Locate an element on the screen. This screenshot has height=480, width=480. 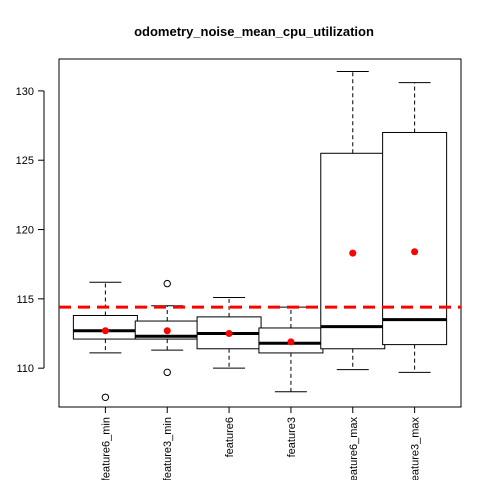
y-axis: 110 115 120 125 130 is located at coordinates (30, 230).